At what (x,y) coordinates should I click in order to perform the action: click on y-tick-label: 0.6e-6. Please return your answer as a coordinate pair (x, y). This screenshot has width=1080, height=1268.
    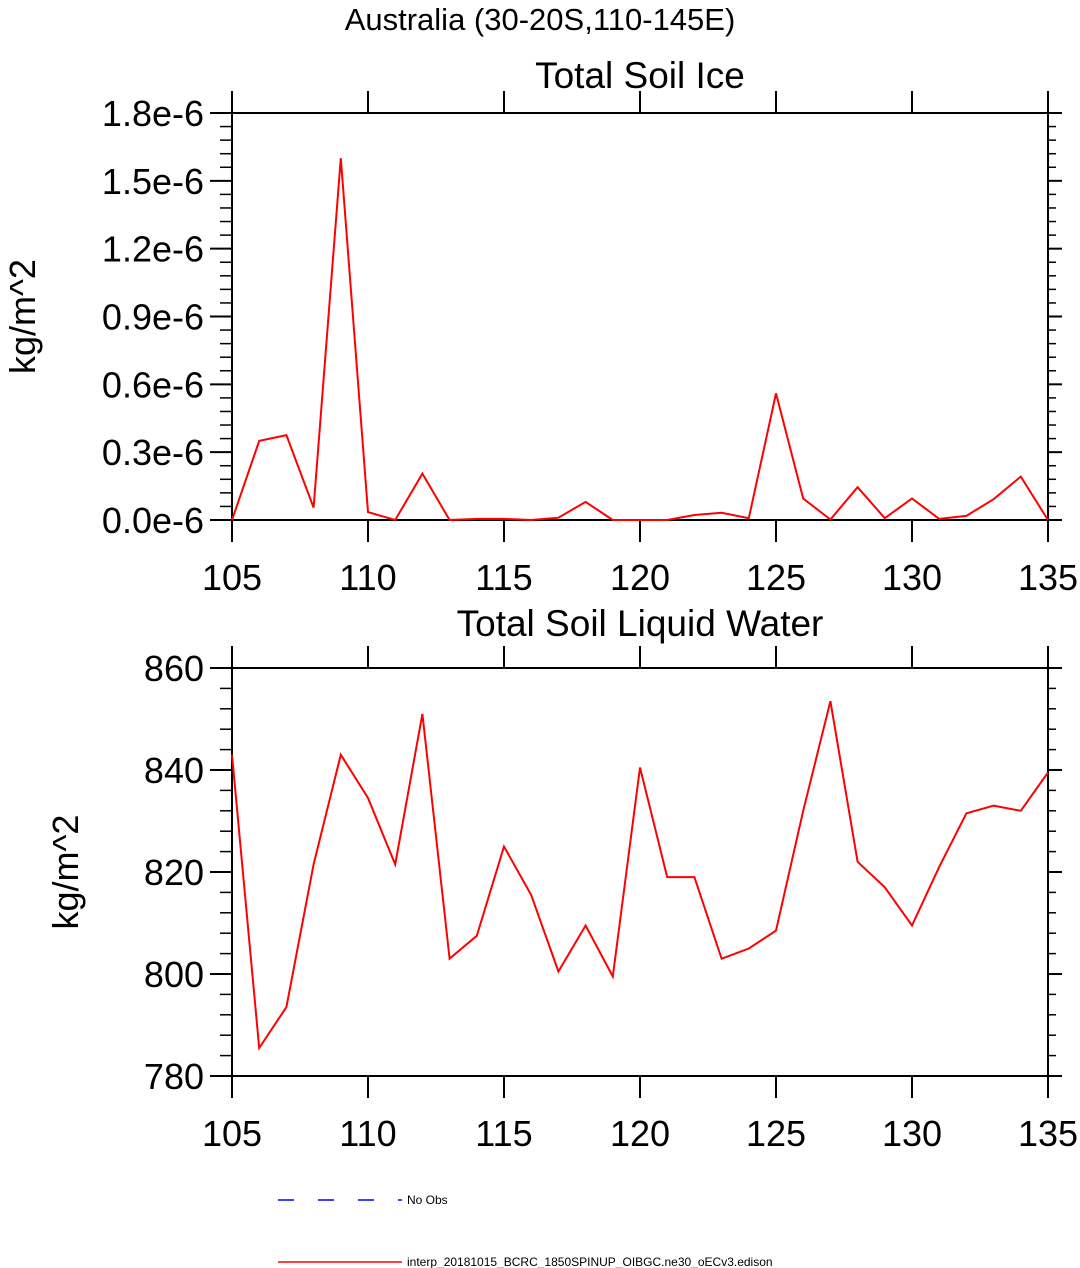
    Looking at the image, I should click on (153, 384).